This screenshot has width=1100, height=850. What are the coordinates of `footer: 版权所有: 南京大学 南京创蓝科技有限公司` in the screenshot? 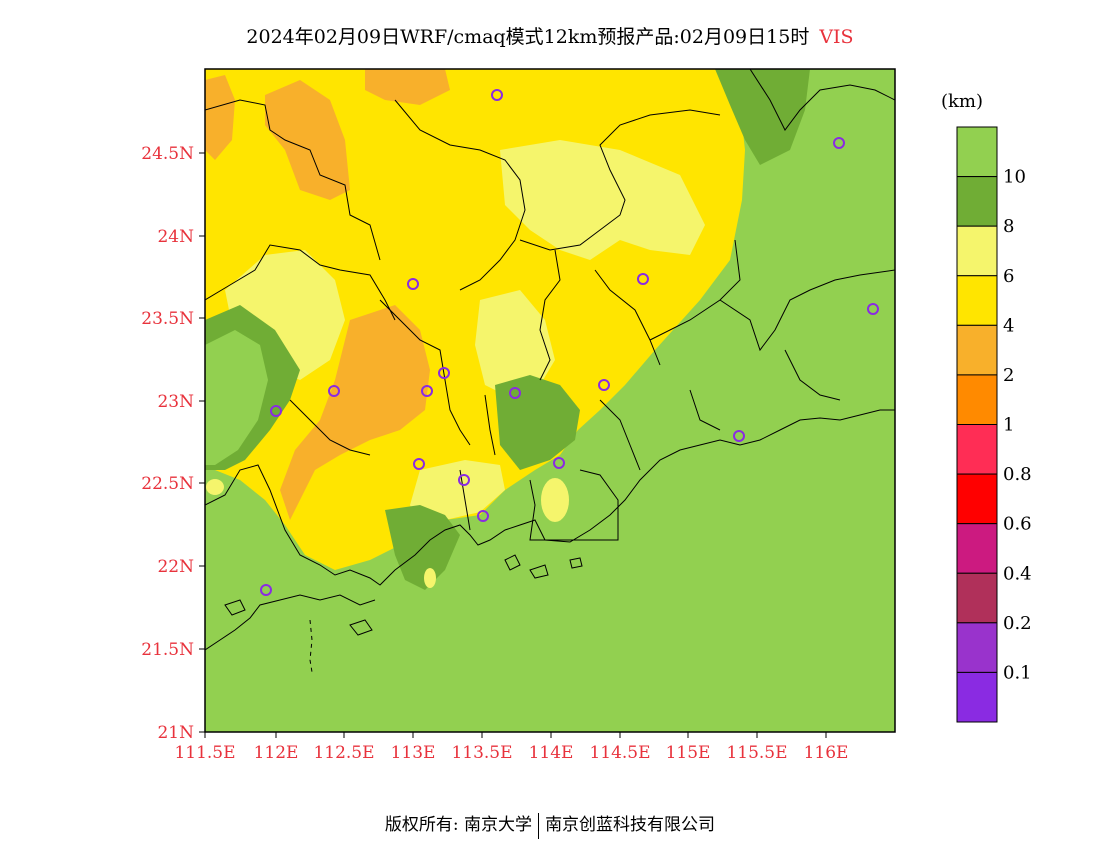 It's located at (550, 824).